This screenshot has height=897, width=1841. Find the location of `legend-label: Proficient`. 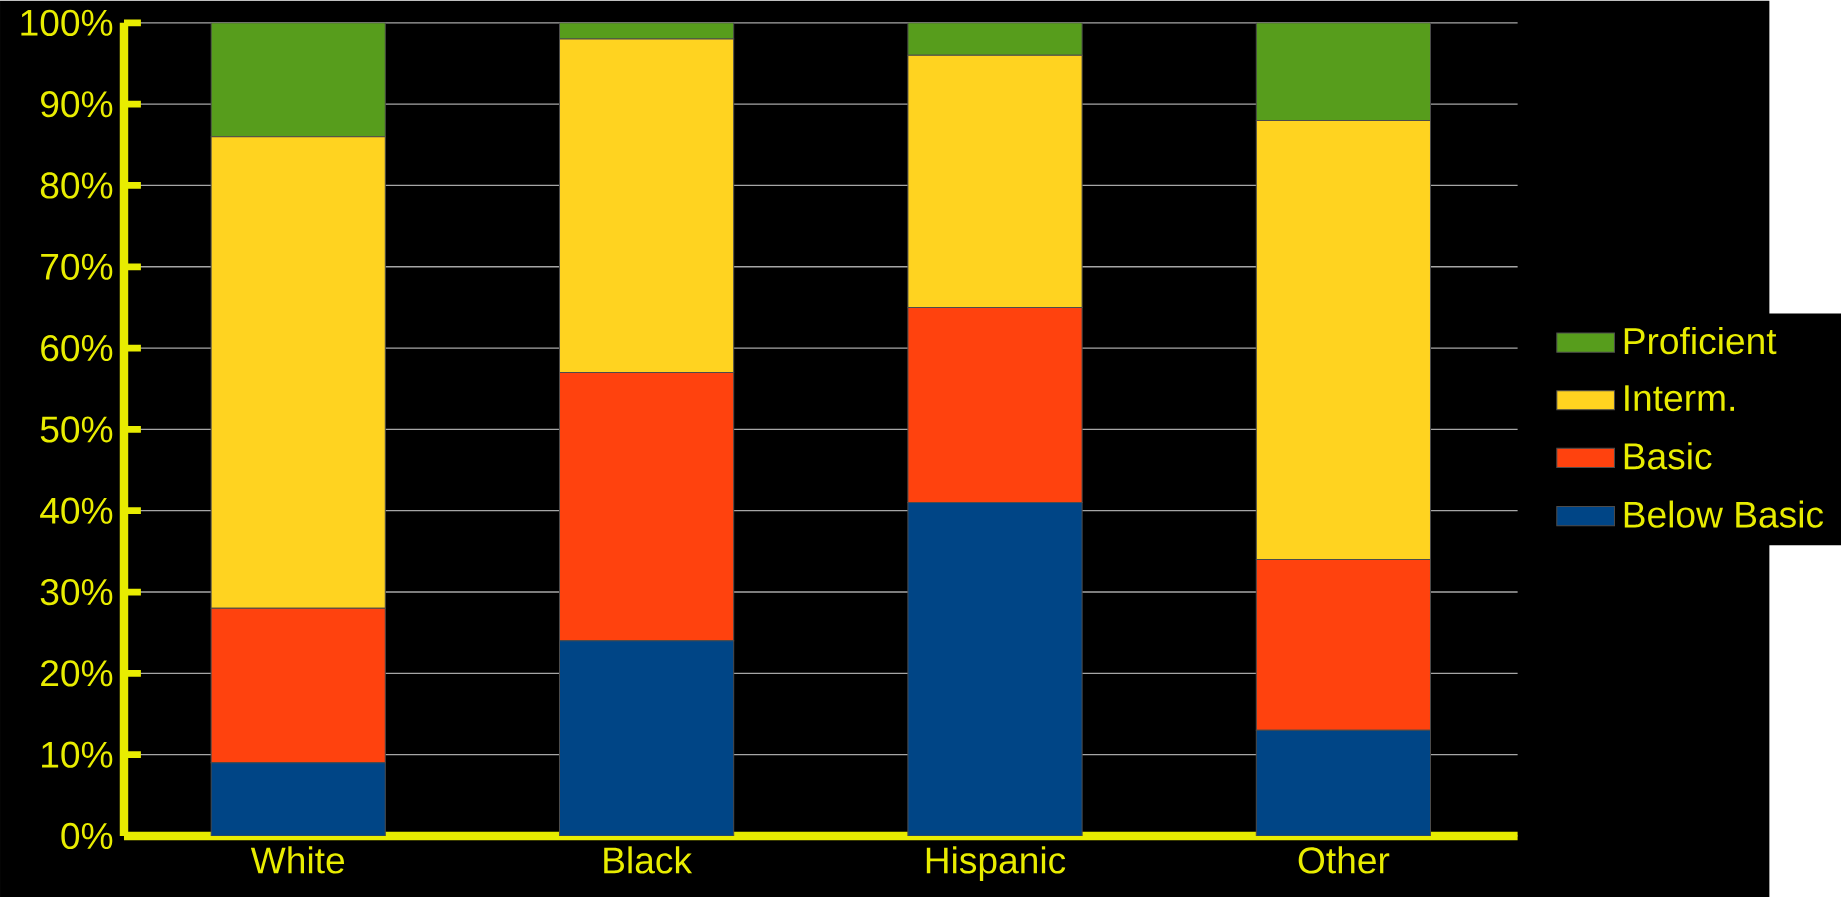

legend-label: Proficient is located at coordinates (1700, 340).